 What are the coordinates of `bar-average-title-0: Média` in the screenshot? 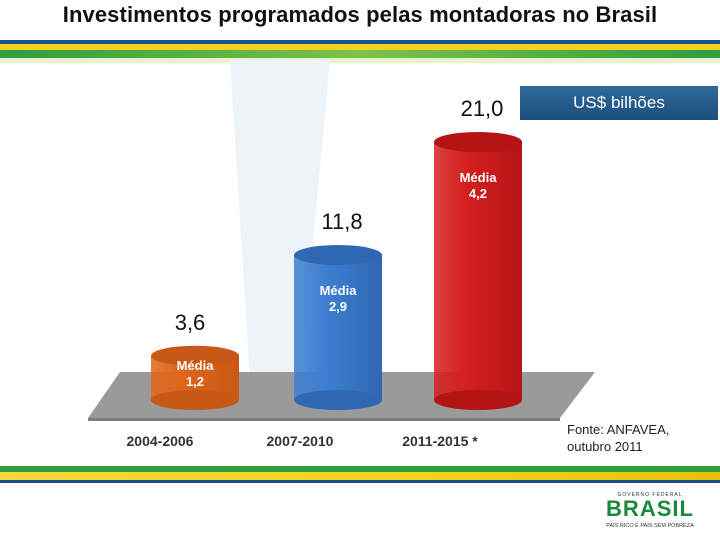 It's located at (196, 365).